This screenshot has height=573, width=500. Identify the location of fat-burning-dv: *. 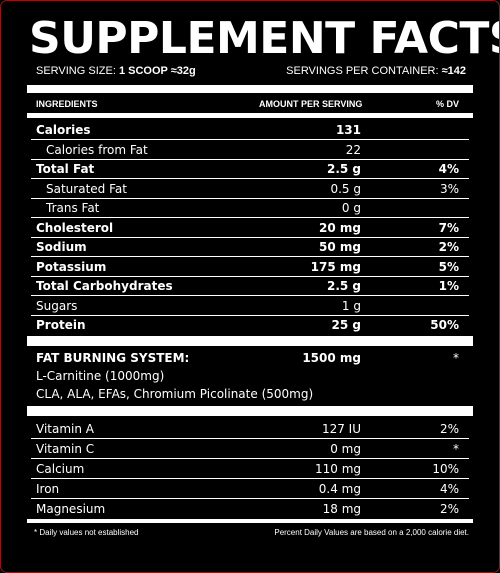
(456, 358).